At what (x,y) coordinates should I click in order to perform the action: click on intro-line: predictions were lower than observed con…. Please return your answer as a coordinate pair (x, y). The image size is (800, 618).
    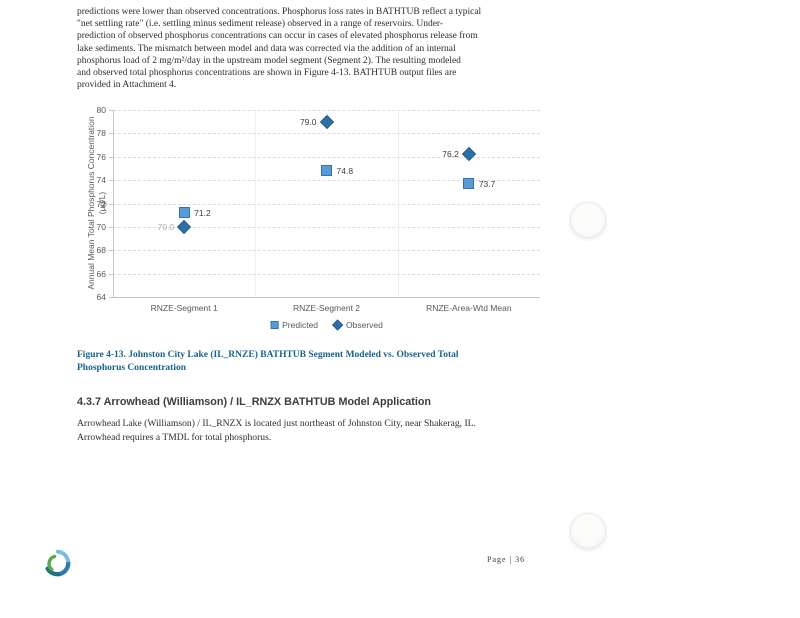
    Looking at the image, I should click on (279, 12).